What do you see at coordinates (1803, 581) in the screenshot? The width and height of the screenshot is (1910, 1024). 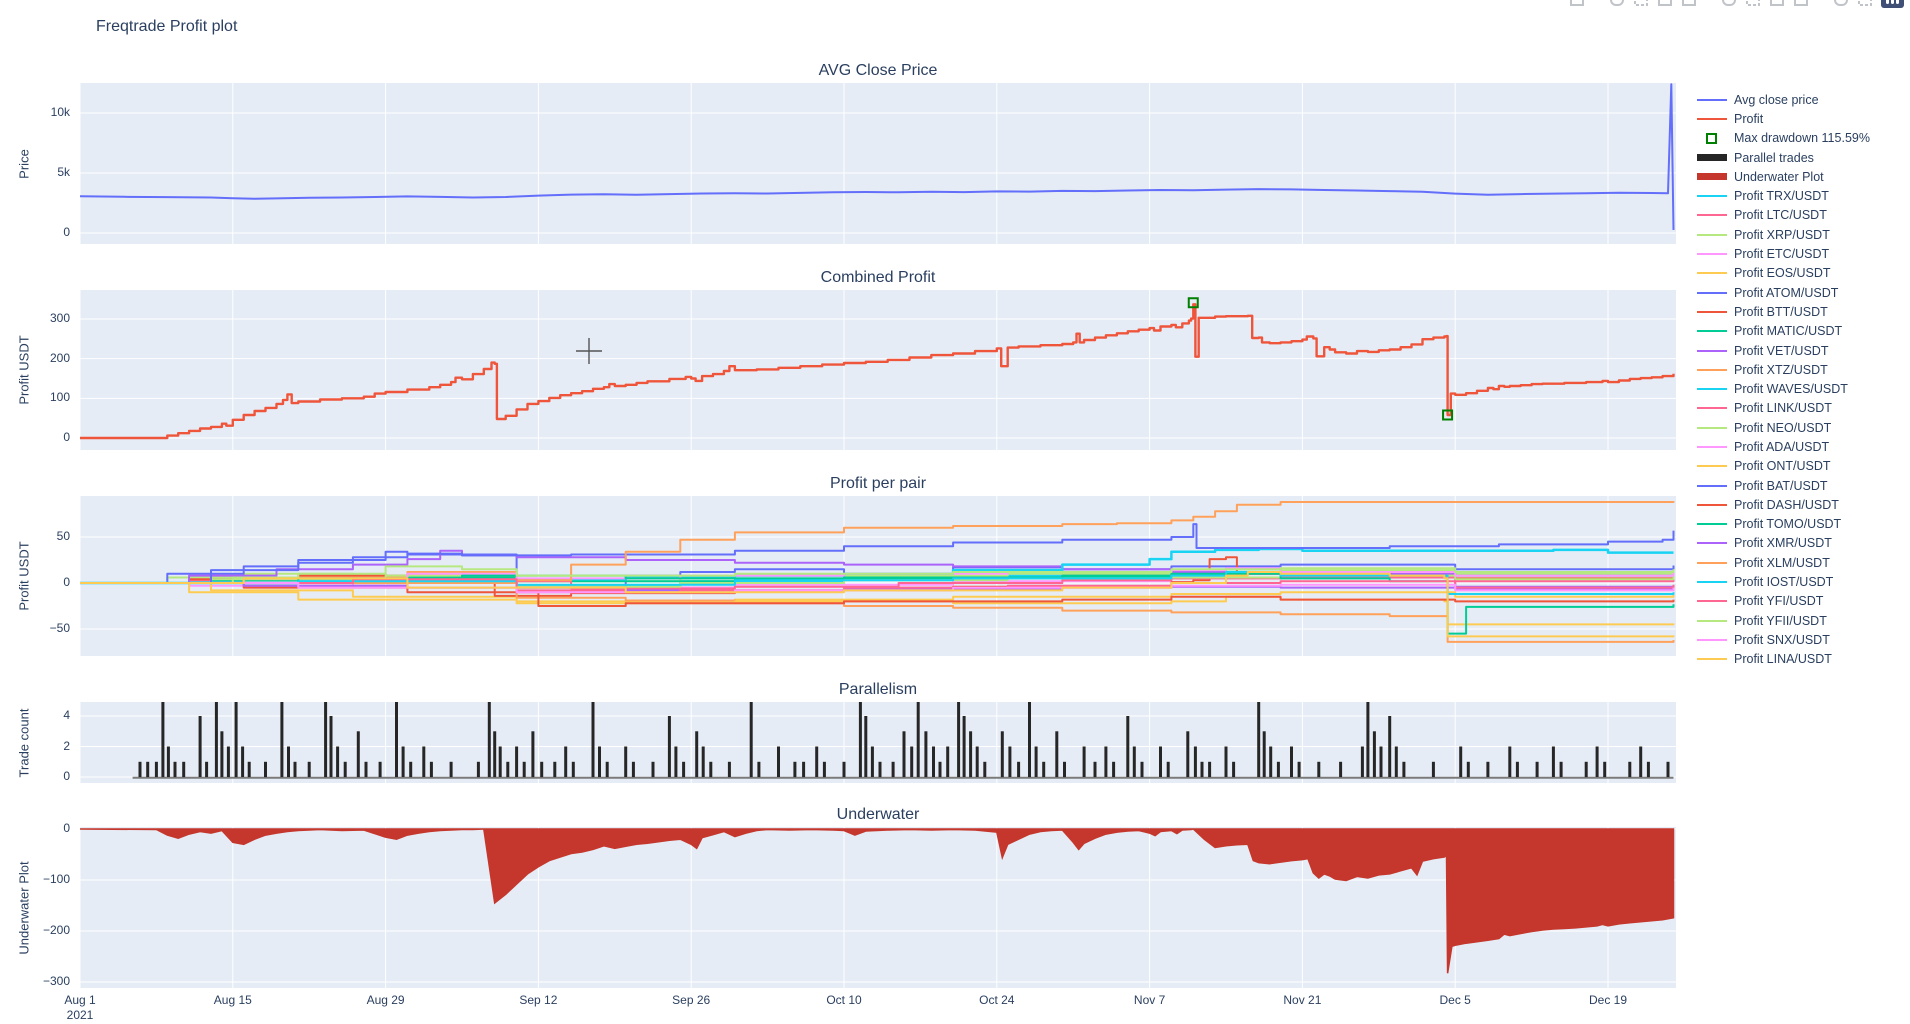 I see `legend-item-profit-iost-usdt: Profit IOST/USDT` at bounding box center [1803, 581].